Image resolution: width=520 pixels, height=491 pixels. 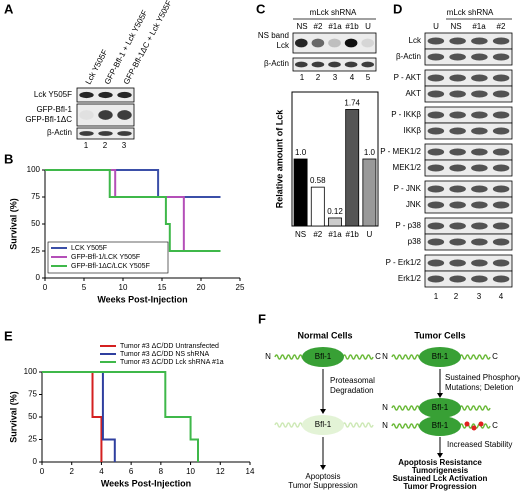 What do you see at coordinates (35, 196) in the screenshot?
I see `y-tick-label: 75` at bounding box center [35, 196].